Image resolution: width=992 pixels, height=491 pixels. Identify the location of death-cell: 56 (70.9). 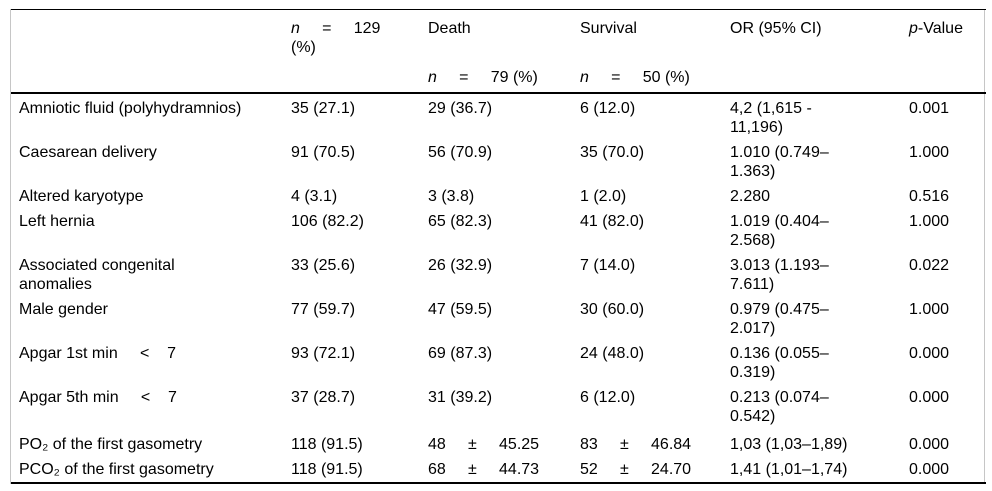
(460, 152).